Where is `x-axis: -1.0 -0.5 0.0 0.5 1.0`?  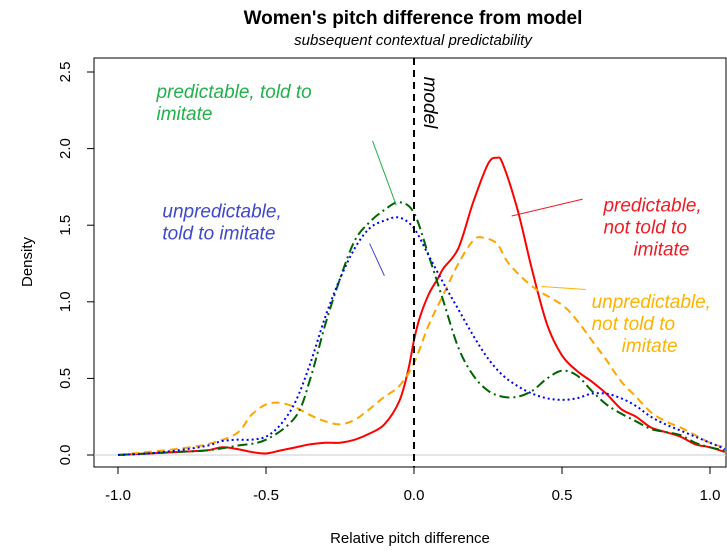 x-axis: -1.0 -0.5 0.0 0.5 1.0 is located at coordinates (412, 485).